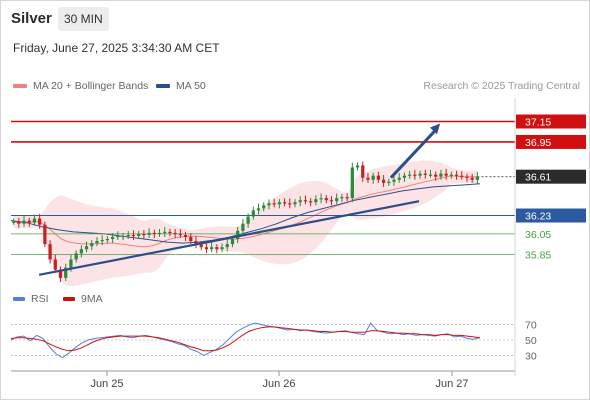 The image size is (590, 400). What do you see at coordinates (531, 326) in the screenshot?
I see `rsi-tick-label: 70` at bounding box center [531, 326].